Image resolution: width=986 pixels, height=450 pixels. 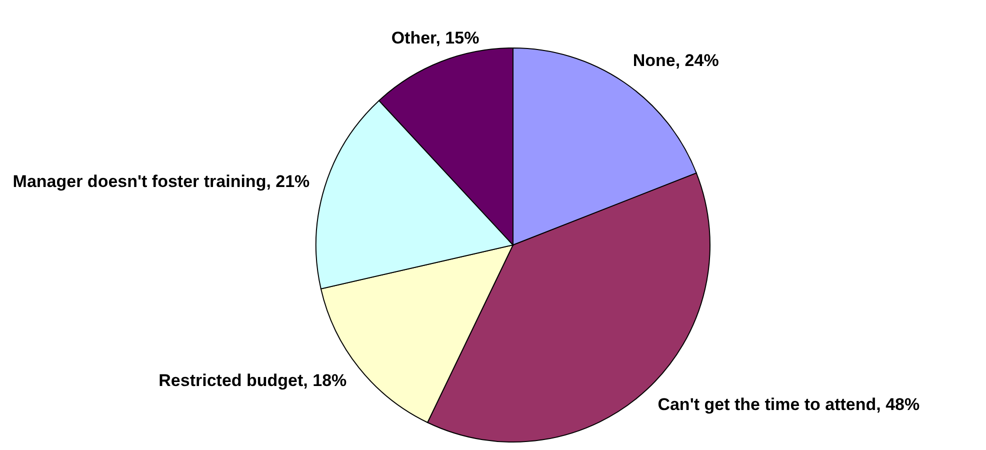 I want to click on slice-label: Other, 15%, so click(x=435, y=38).